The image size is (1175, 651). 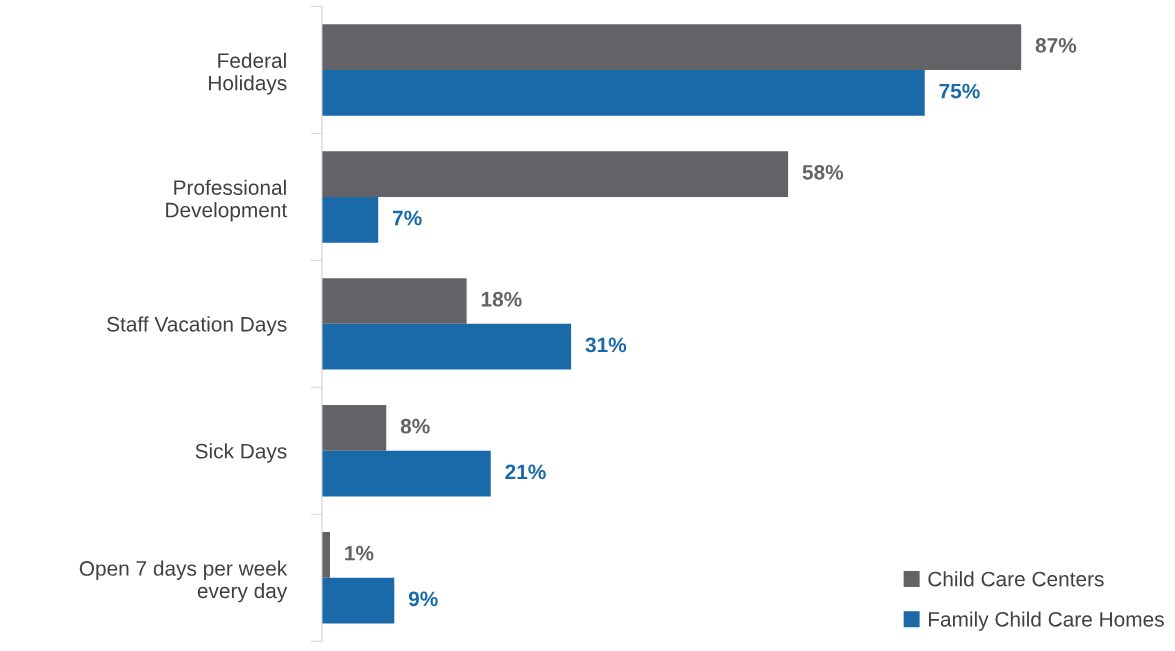 What do you see at coordinates (248, 73) in the screenshot?
I see `y-tick-label: Federal Holidays` at bounding box center [248, 73].